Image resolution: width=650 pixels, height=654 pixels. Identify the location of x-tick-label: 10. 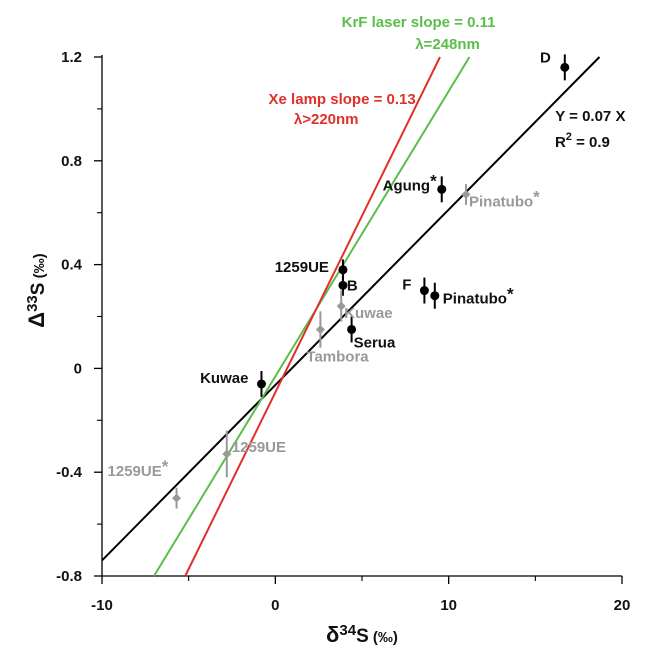
(448, 605).